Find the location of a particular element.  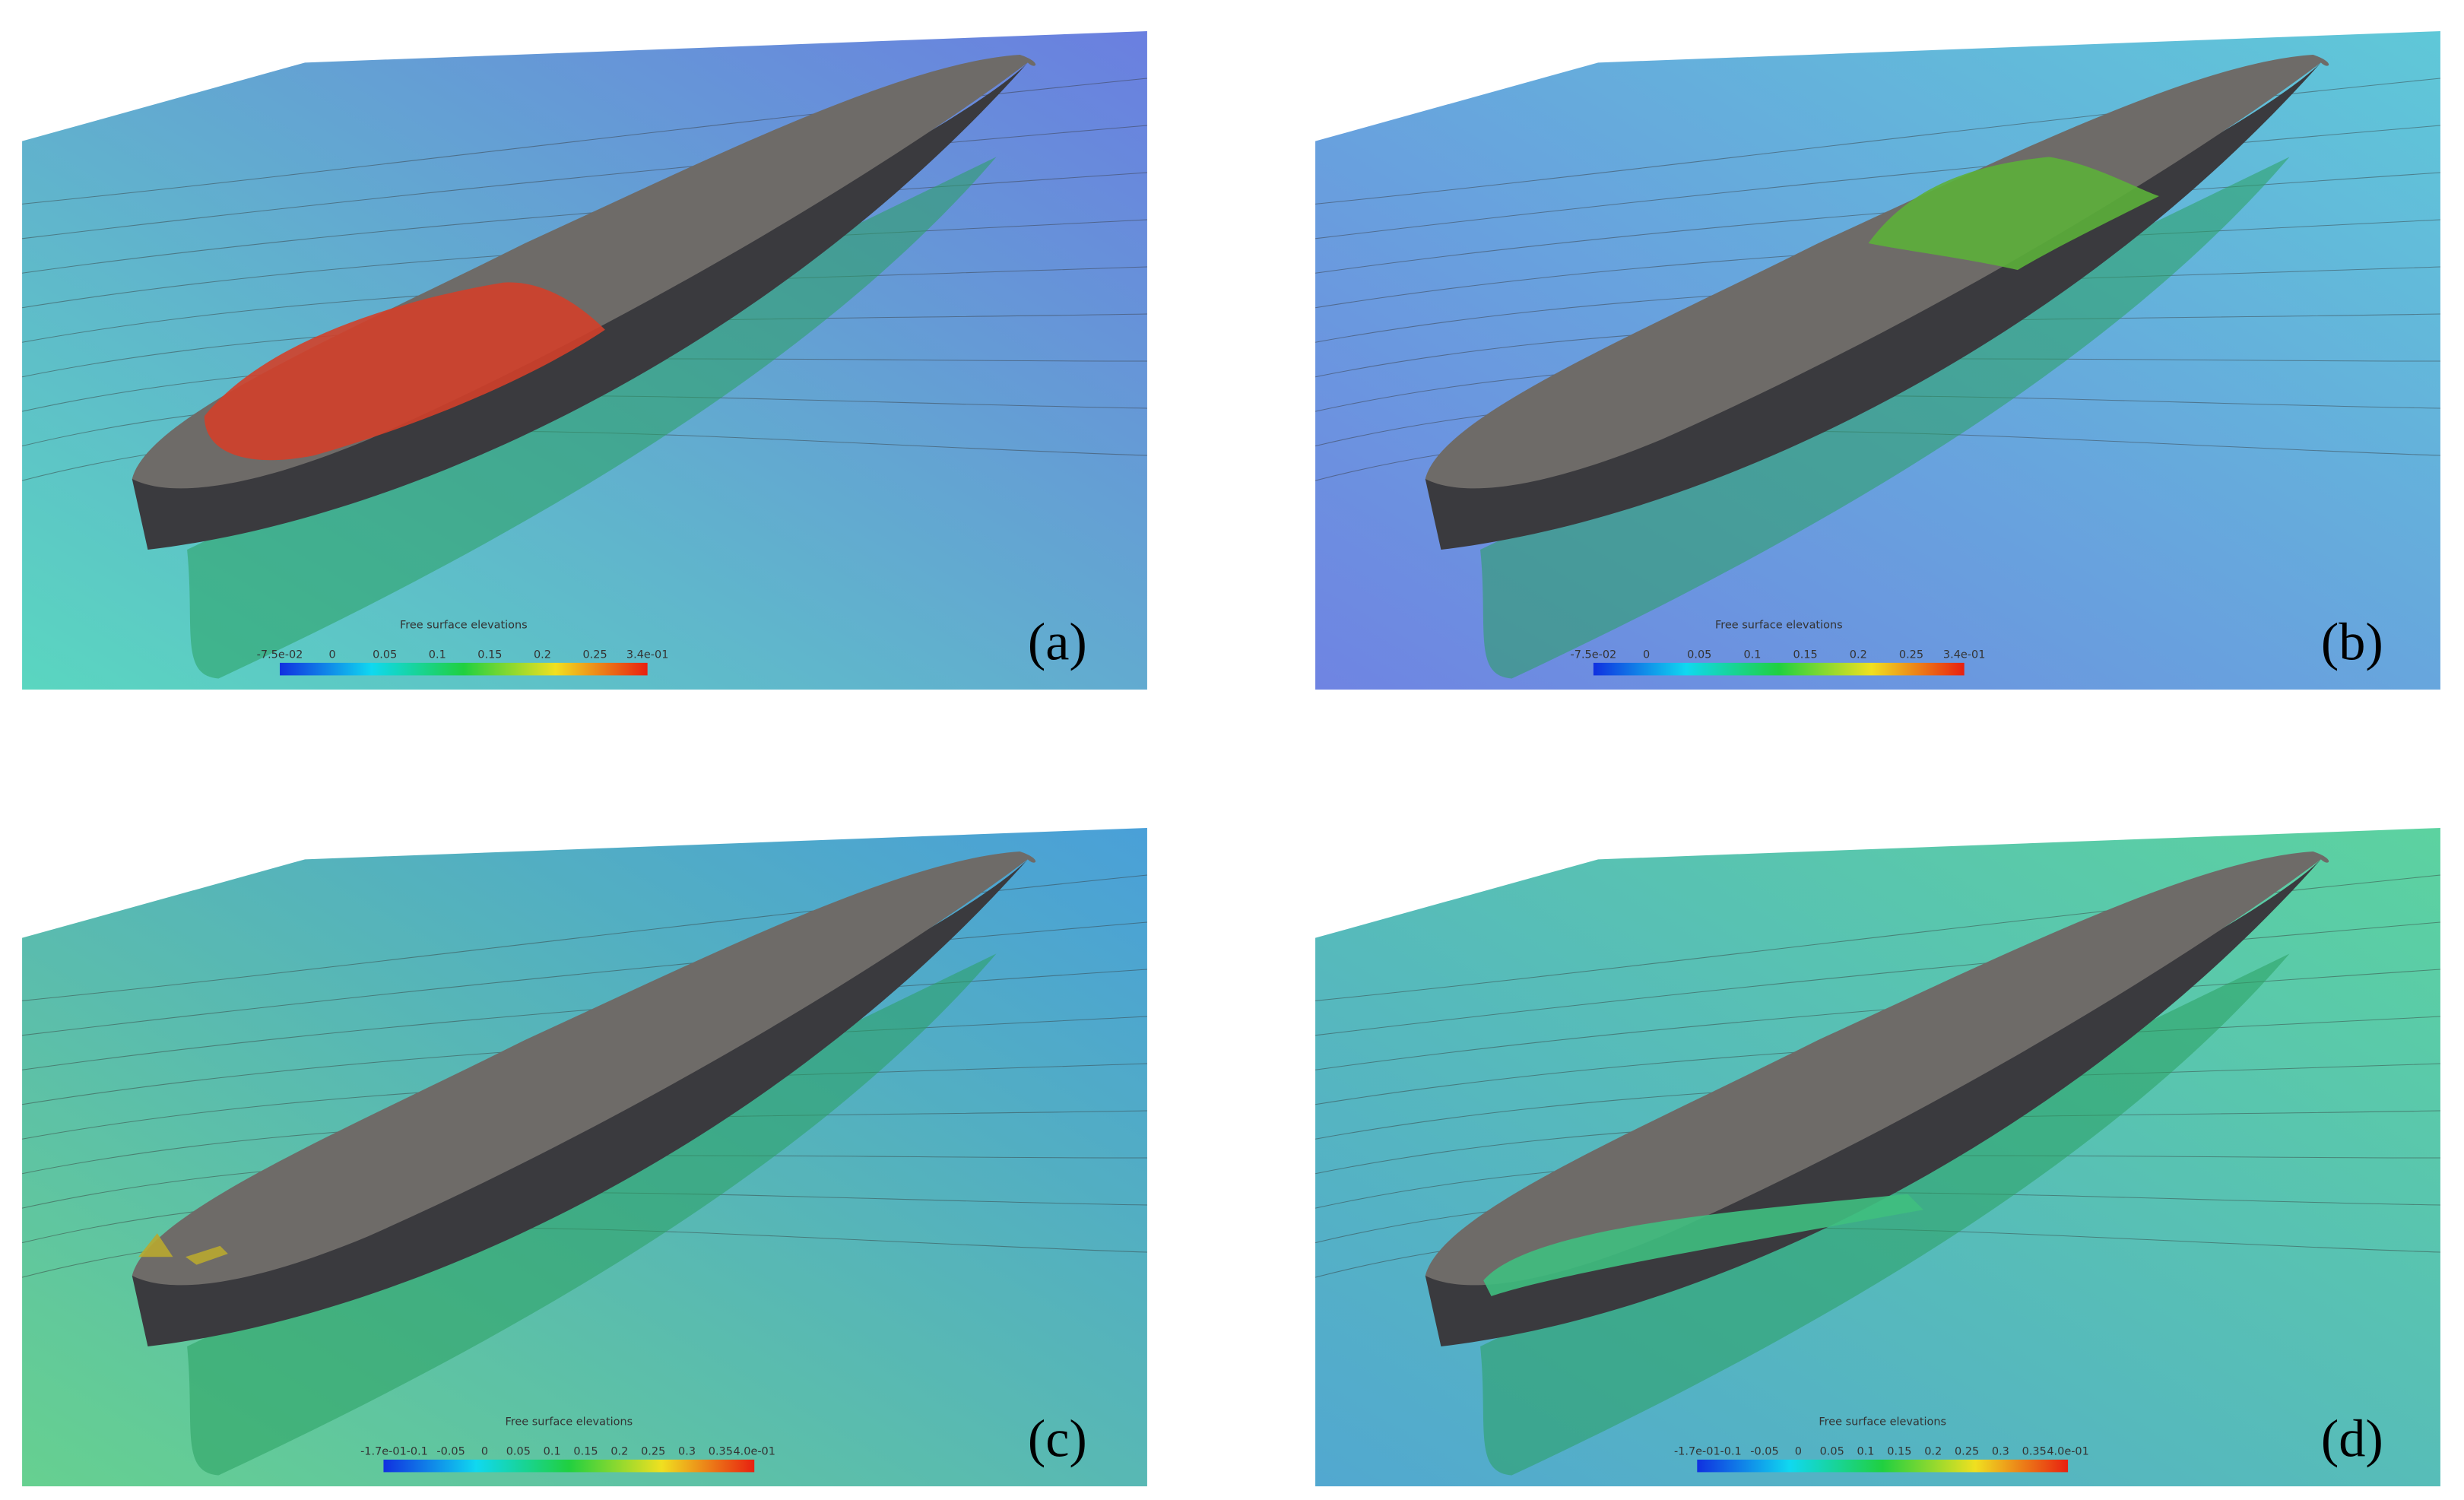

panel-label: (a) is located at coordinates (1058, 642).